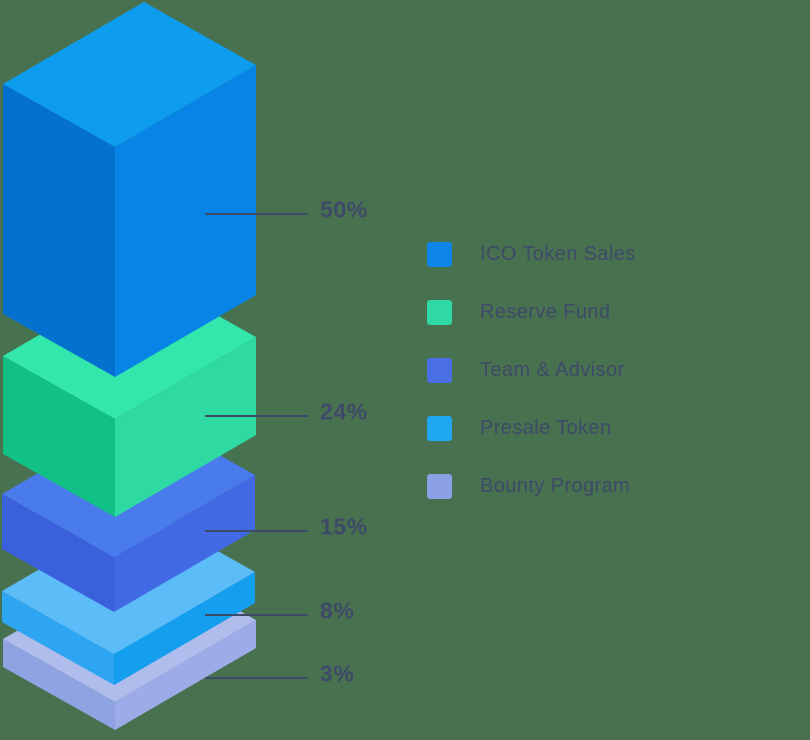  Describe the element at coordinates (439, 428) in the screenshot. I see `legend-swatch-presale-token` at that location.